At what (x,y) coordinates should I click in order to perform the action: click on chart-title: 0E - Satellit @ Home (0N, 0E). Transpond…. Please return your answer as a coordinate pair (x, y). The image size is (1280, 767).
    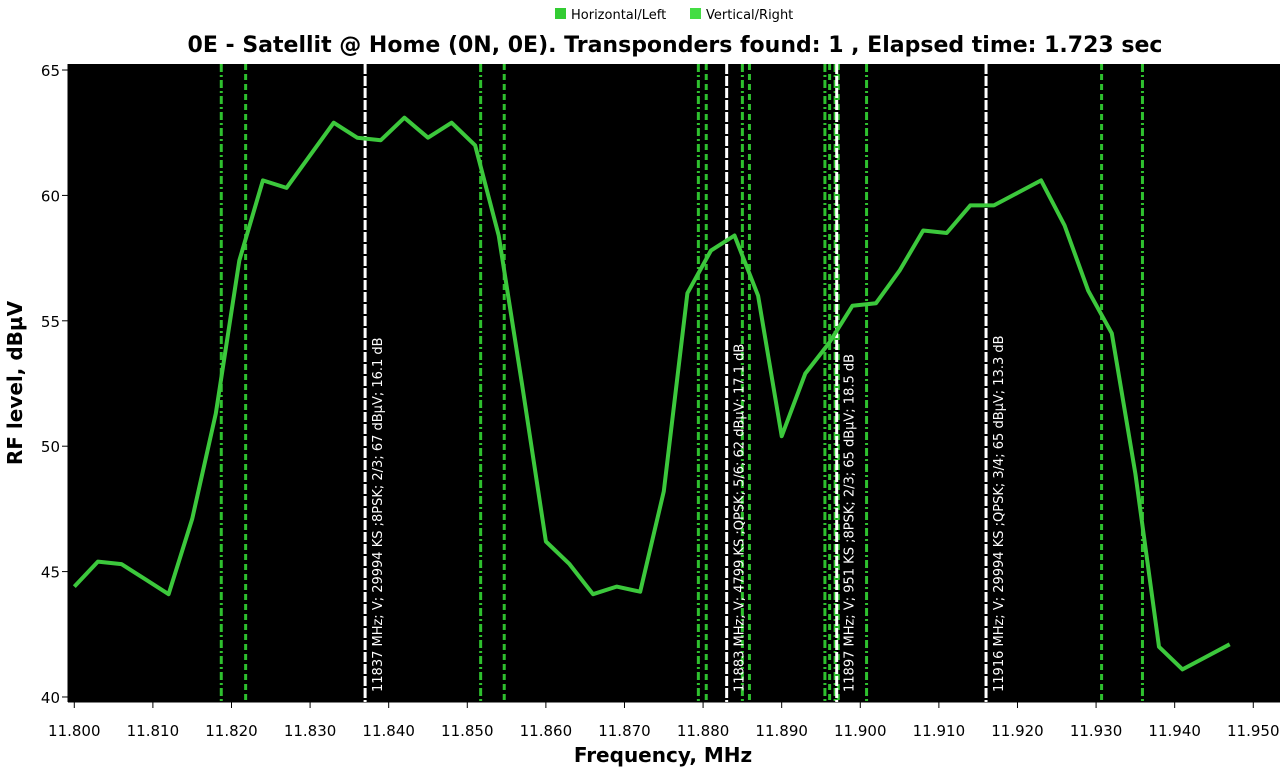
    Looking at the image, I should click on (675, 45).